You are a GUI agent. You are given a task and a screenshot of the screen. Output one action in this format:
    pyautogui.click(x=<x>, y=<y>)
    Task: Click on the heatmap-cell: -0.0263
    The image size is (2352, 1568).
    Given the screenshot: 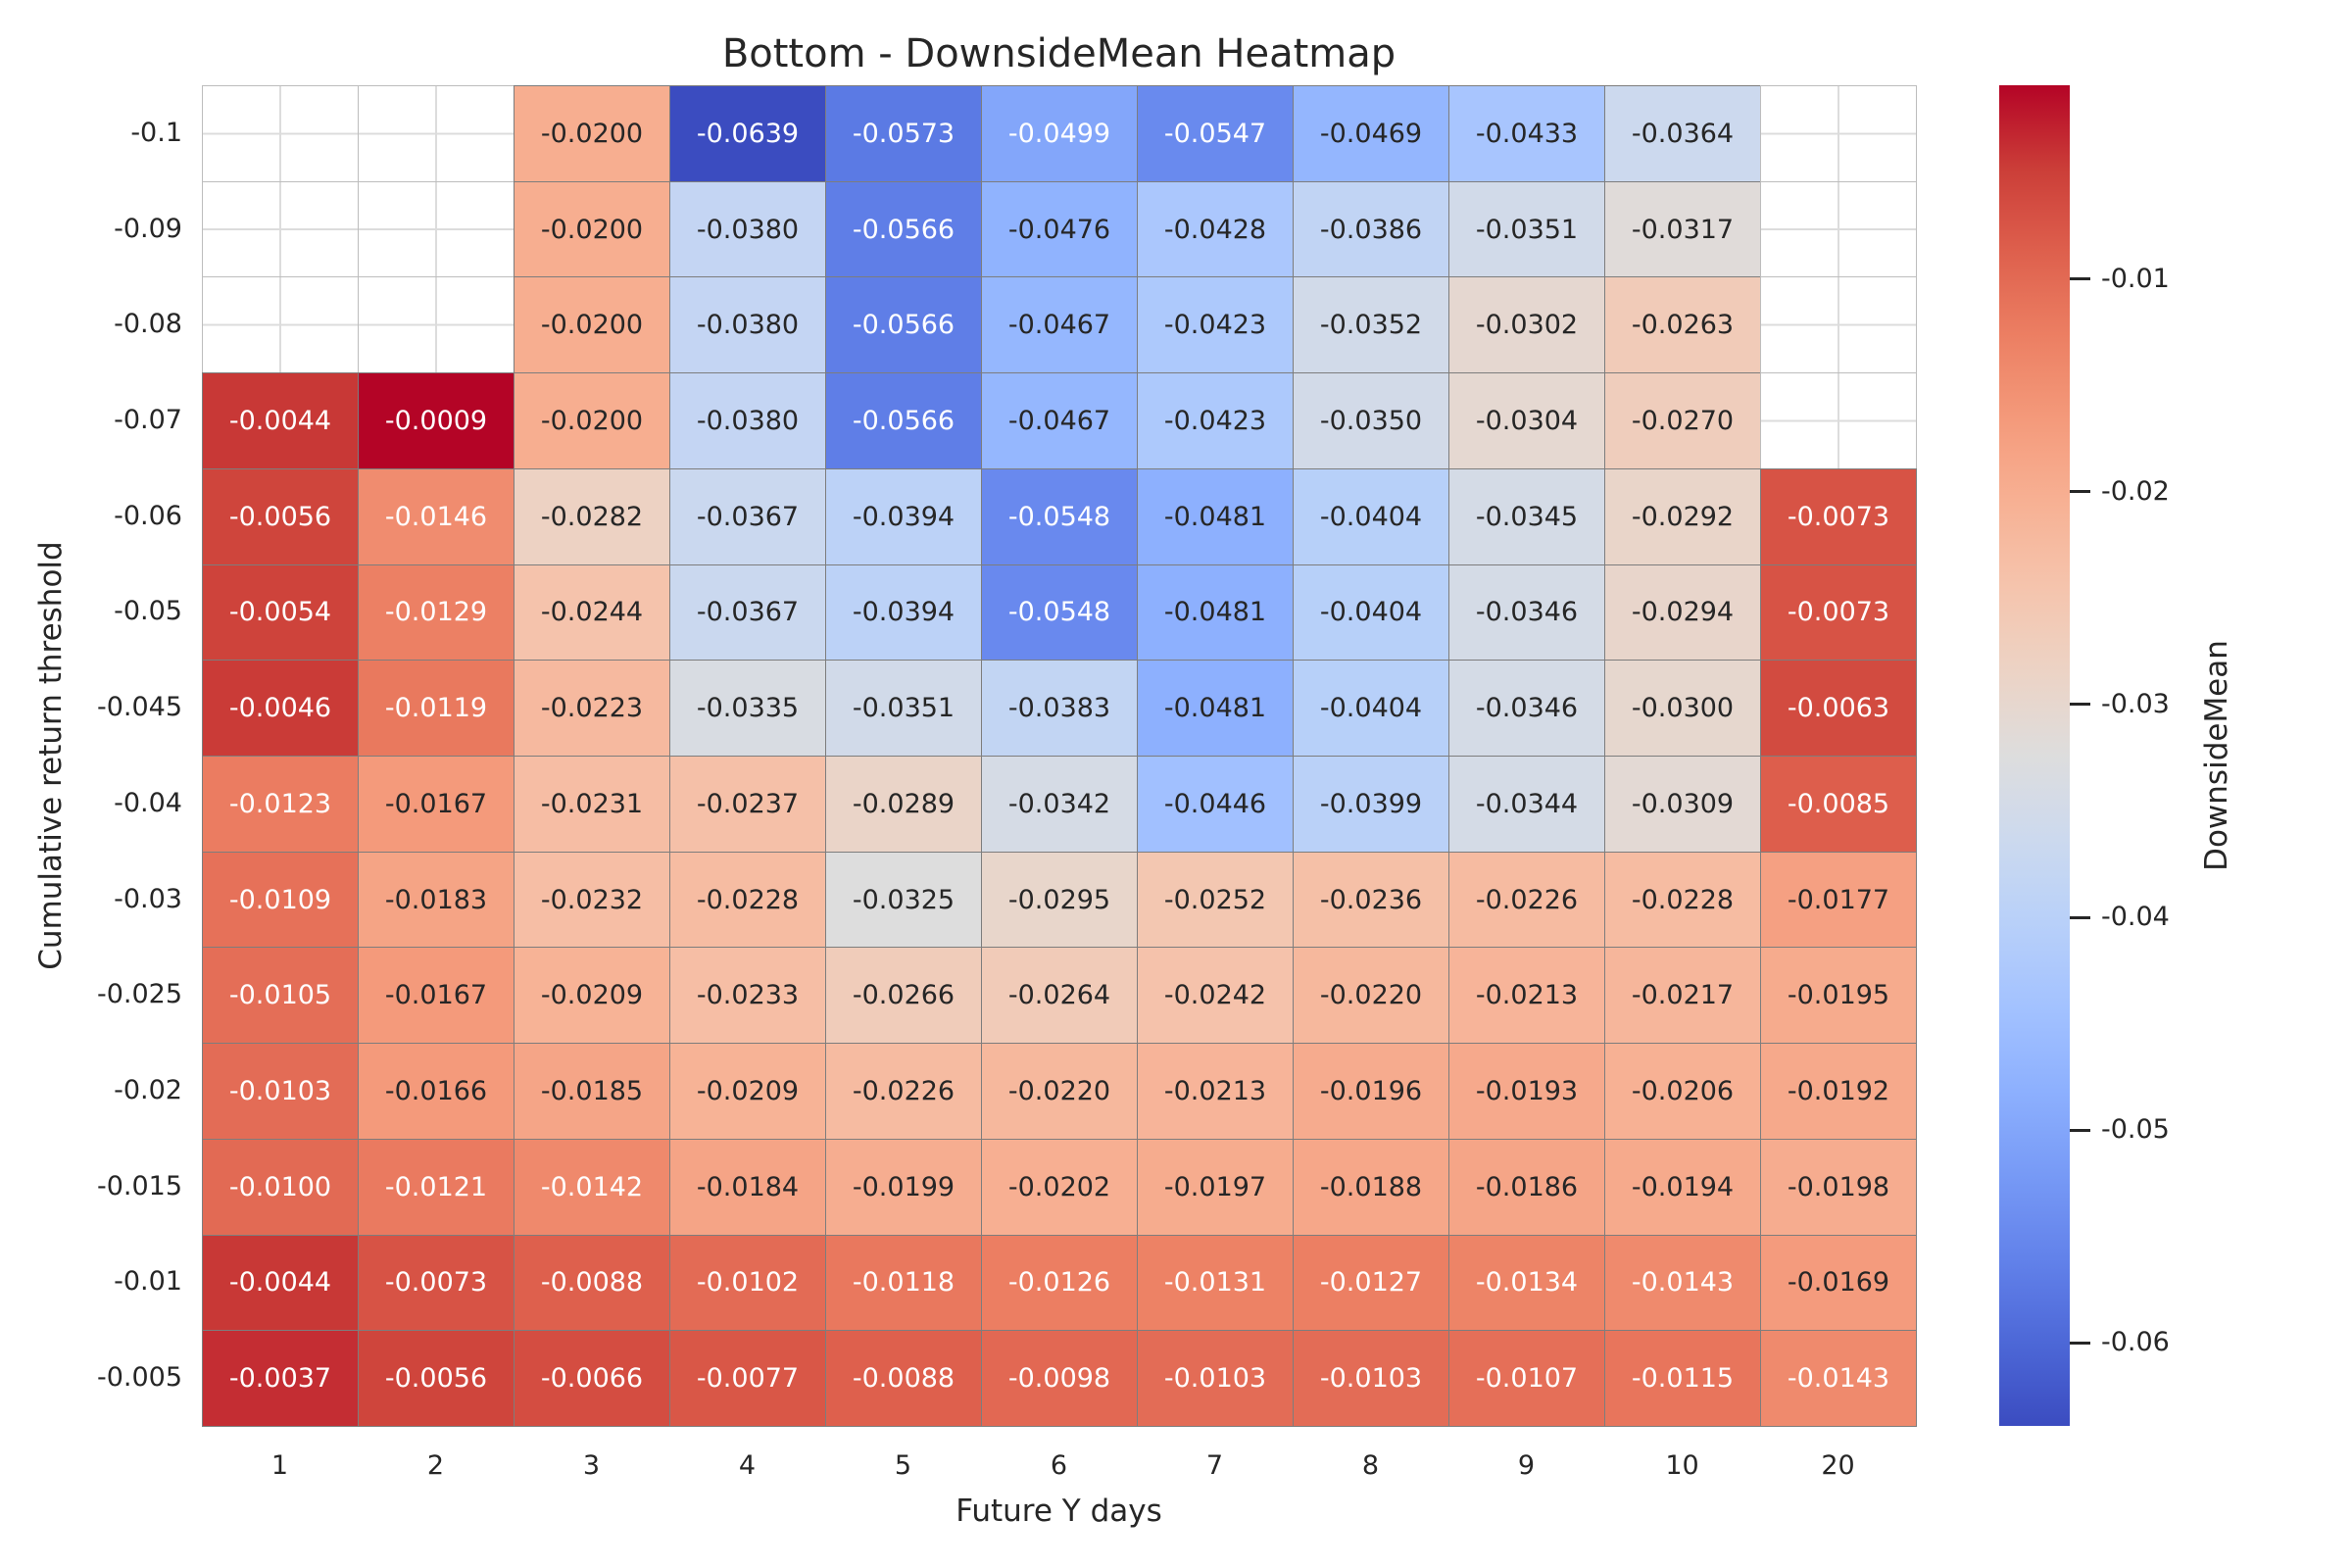 What is the action you would take?
    pyautogui.click(x=1682, y=325)
    